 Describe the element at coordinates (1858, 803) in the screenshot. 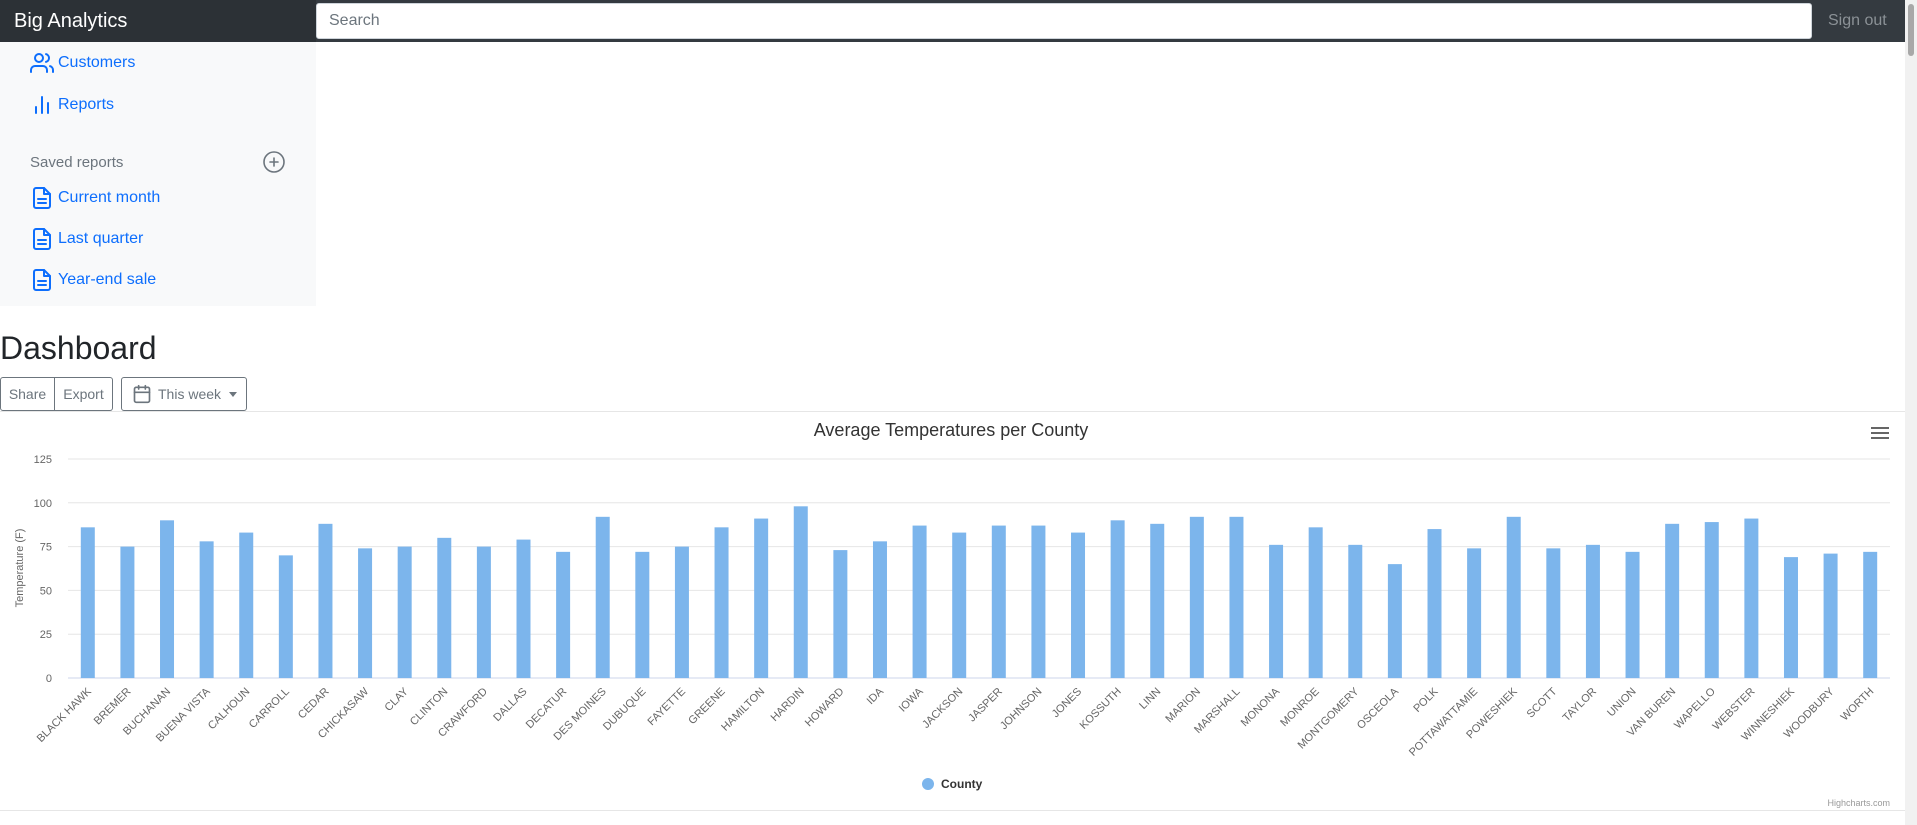

I see `chart-credits: Highcharts.com` at that location.